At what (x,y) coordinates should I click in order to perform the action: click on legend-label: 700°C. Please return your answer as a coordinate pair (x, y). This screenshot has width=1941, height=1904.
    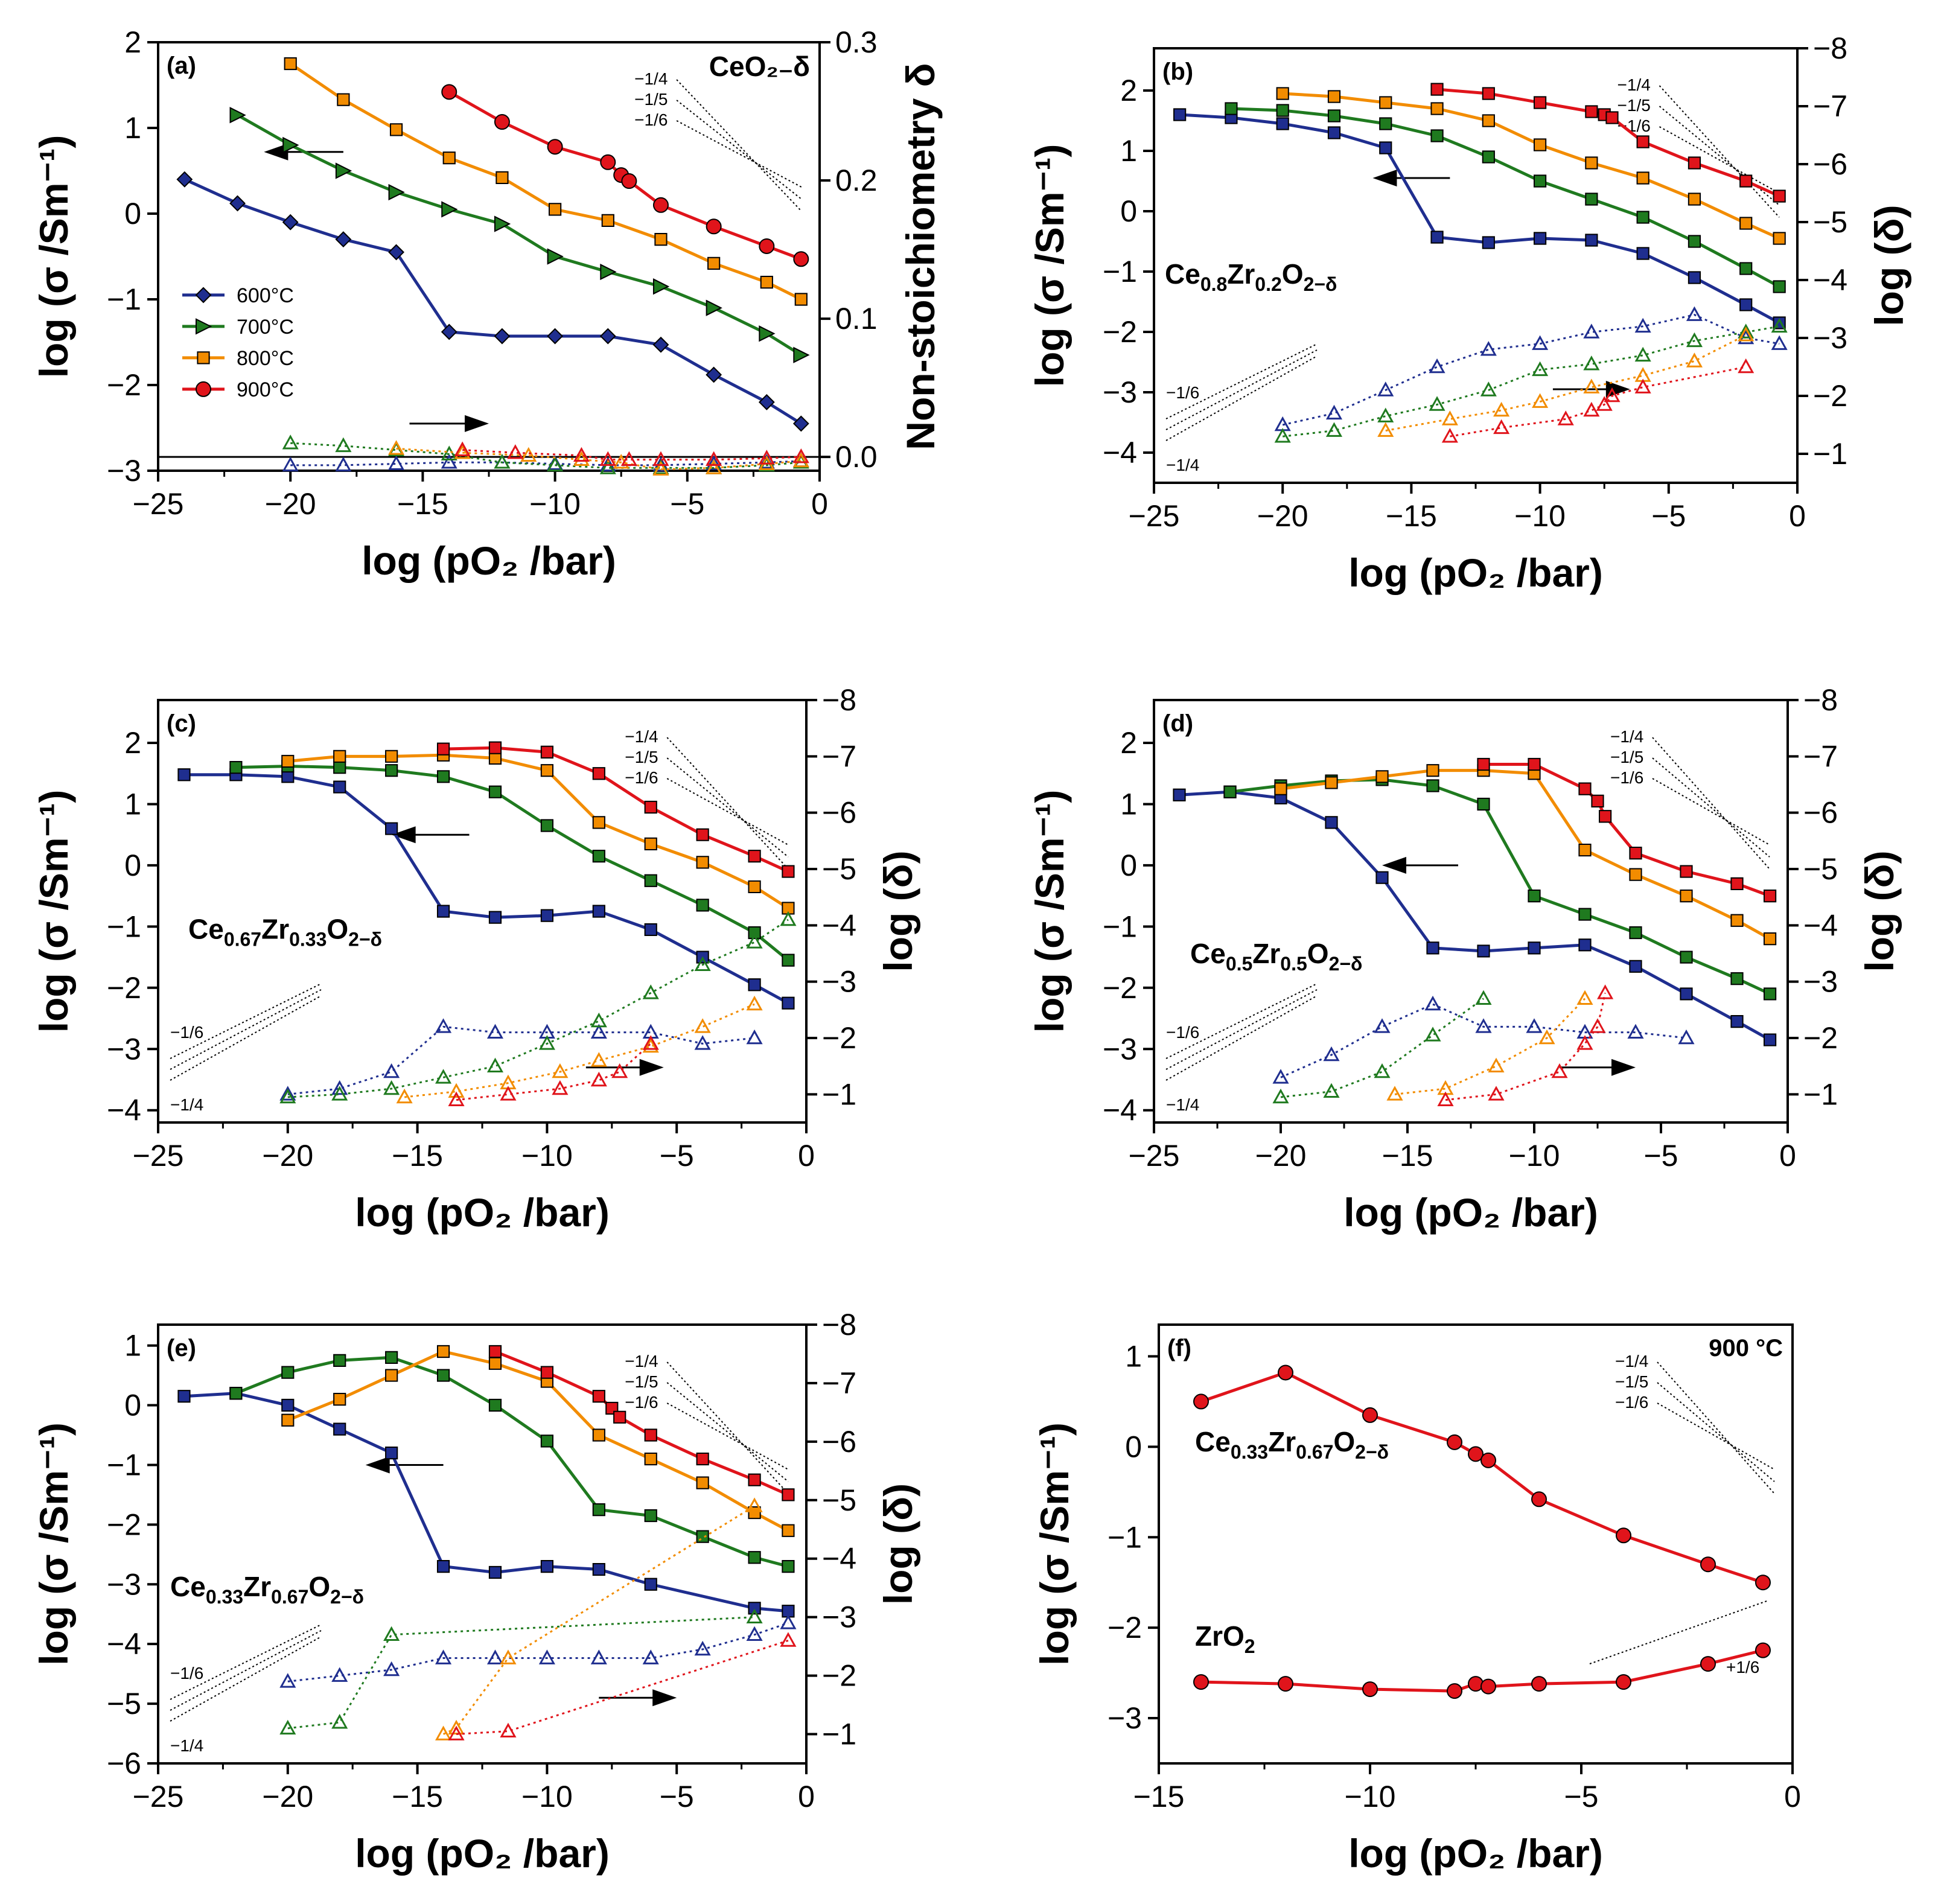
    Looking at the image, I should click on (265, 328).